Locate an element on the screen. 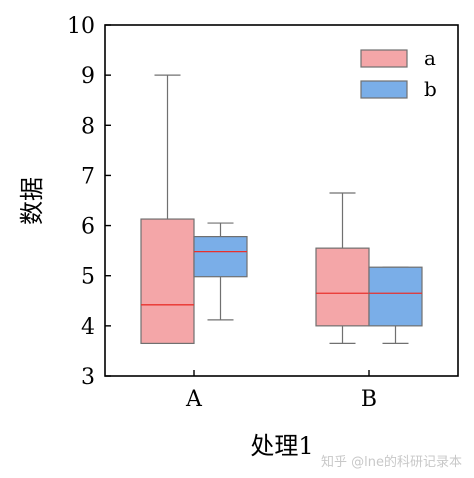 The width and height of the screenshot is (474, 478). y-tick-label-4: 4 is located at coordinates (88, 327).